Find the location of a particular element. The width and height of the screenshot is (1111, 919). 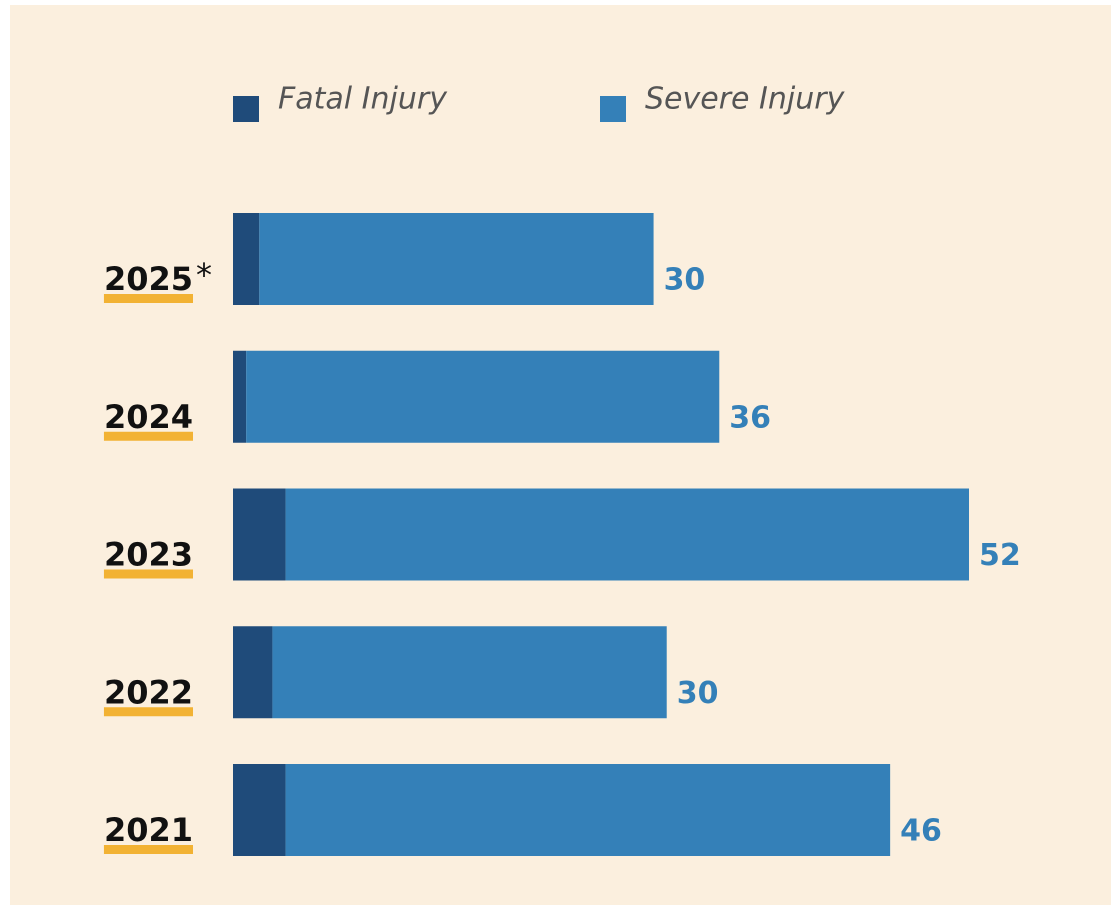

severe-value-label: 46 is located at coordinates (921, 831).